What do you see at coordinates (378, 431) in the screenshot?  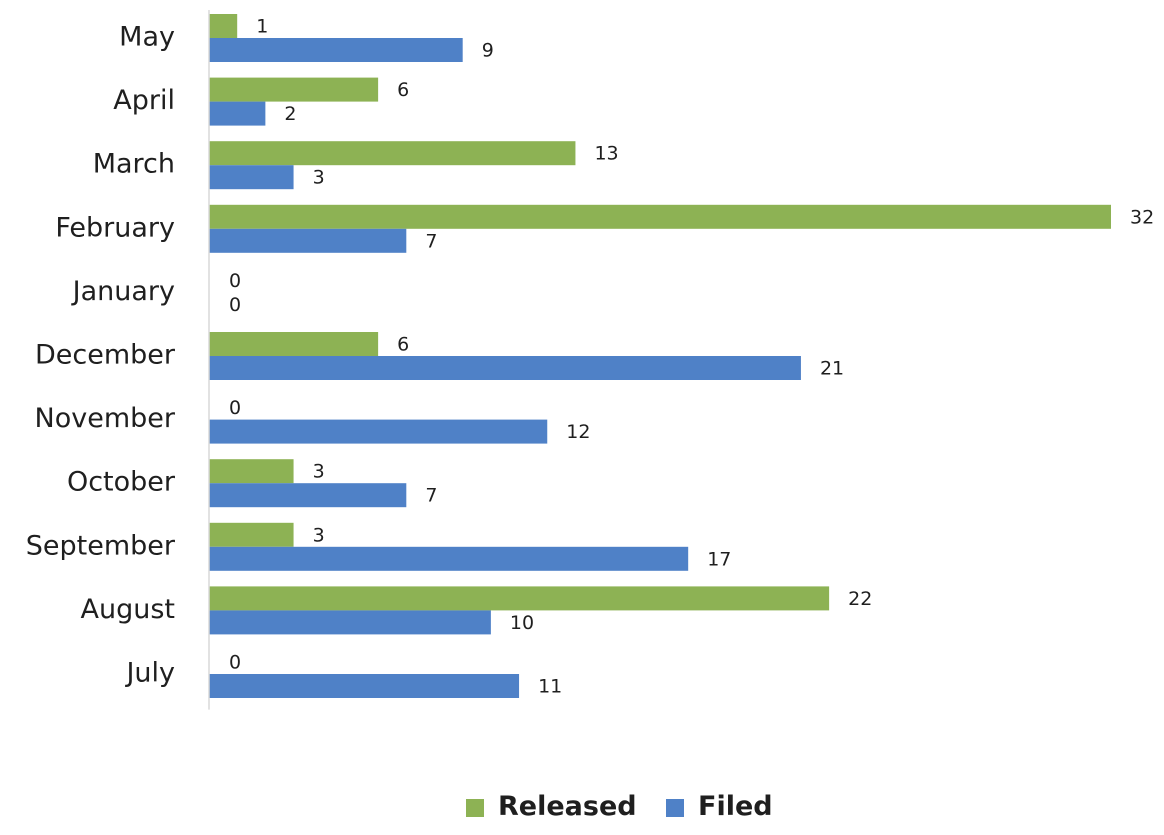 I see `bar-filed-november` at bounding box center [378, 431].